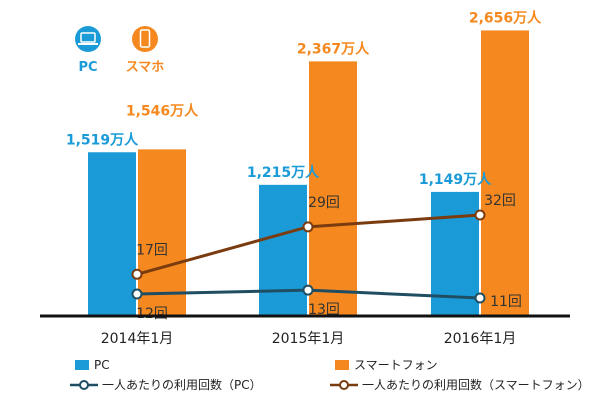 This screenshot has height=400, width=595. What do you see at coordinates (102, 365) in the screenshot?
I see `legend-pc-label: PC` at bounding box center [102, 365].